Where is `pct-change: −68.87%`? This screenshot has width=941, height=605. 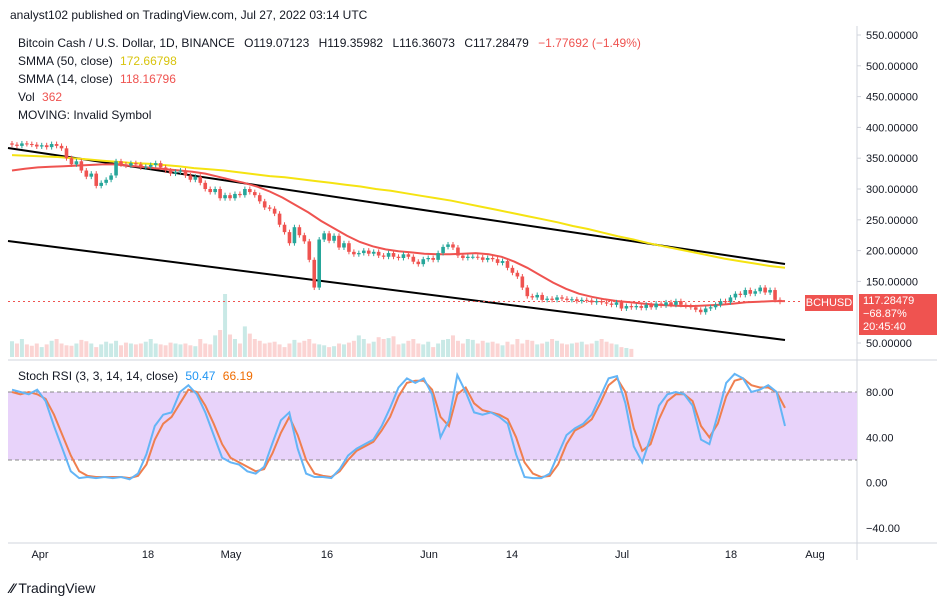 pct-change: −68.87% is located at coordinates (885, 314).